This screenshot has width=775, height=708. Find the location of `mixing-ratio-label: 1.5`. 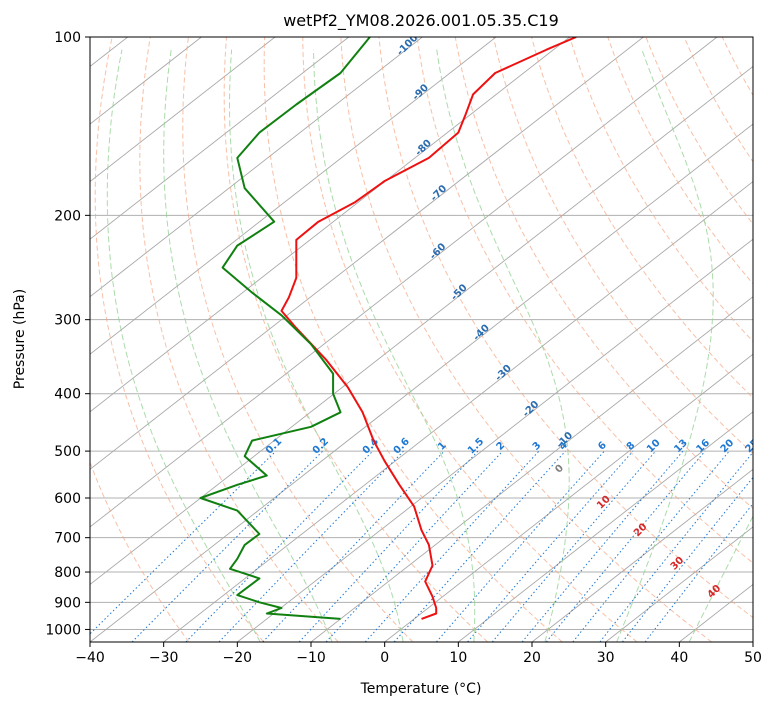

mixing-ratio-label: 1.5 is located at coordinates (476, 446).